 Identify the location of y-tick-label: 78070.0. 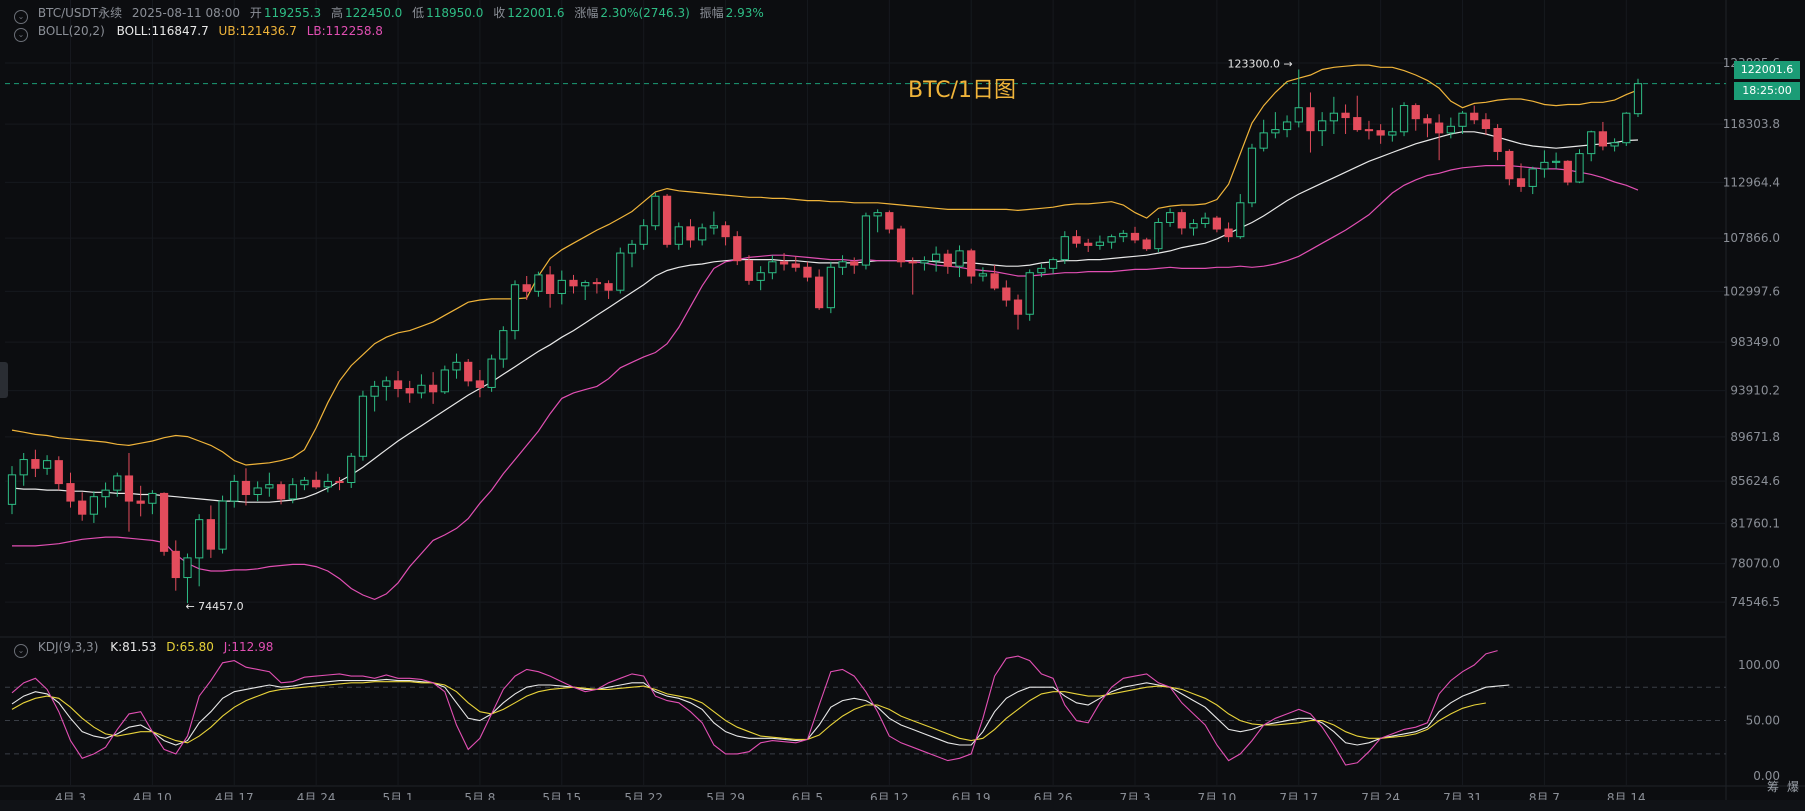
(1755, 564).